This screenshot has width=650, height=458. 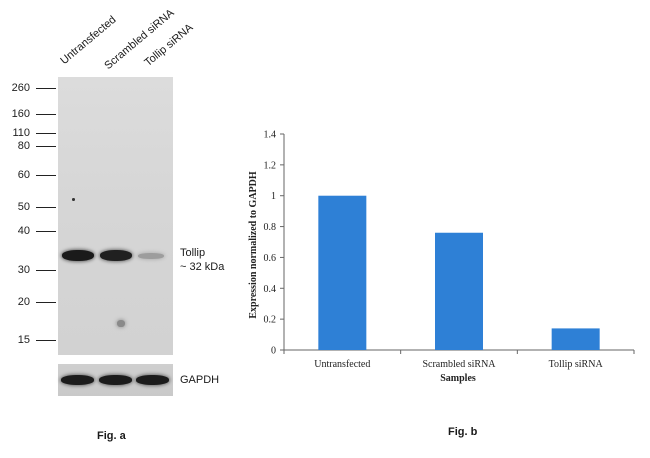 What do you see at coordinates (152, 380) in the screenshot?
I see `gapdh-band-tollip-sirna` at bounding box center [152, 380].